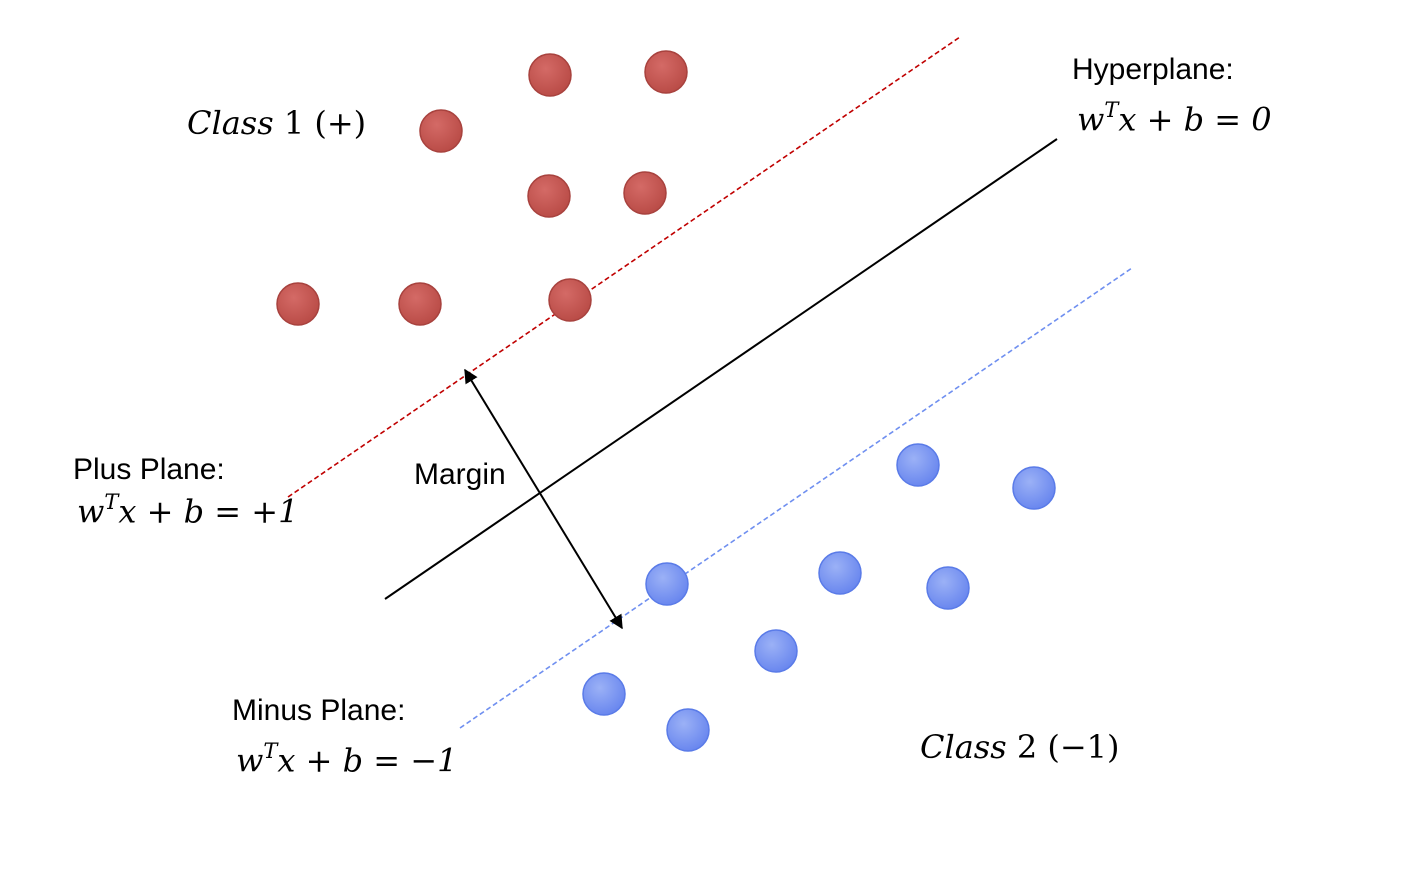  What do you see at coordinates (482, 188) in the screenshot?
I see `class1-points` at bounding box center [482, 188].